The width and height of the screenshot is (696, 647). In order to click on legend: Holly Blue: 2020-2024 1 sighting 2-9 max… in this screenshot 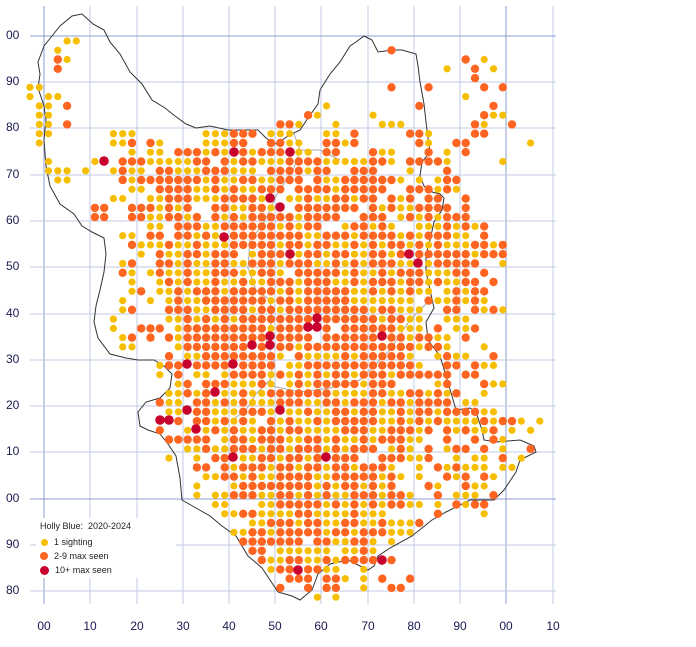, I will do `click(106, 548)`.